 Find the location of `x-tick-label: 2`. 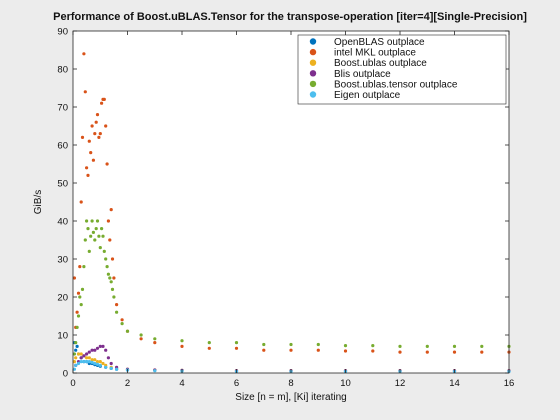

x-tick-label: 2 is located at coordinates (127, 383).